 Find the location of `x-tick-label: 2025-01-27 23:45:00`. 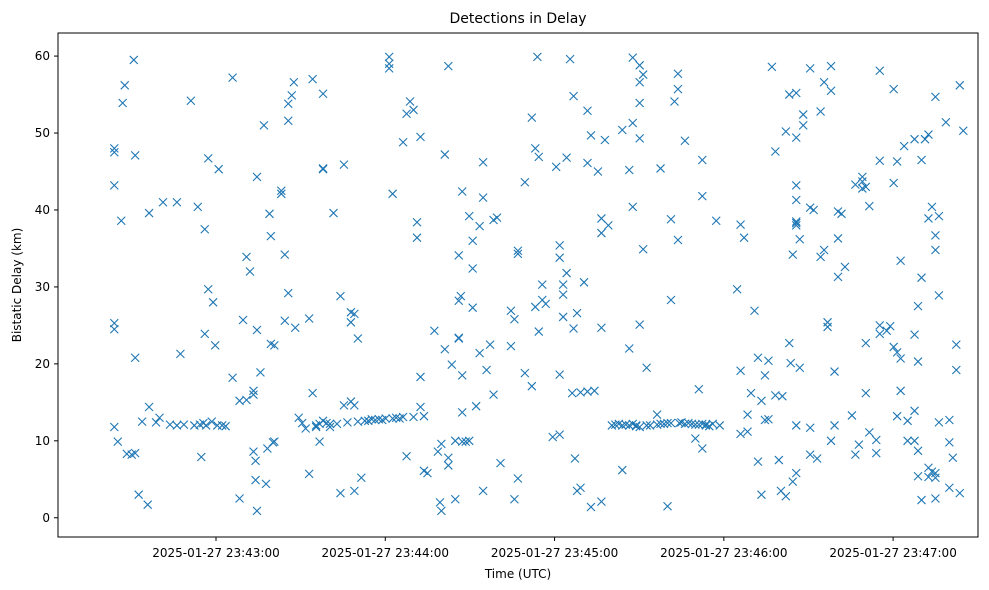

x-tick-label: 2025-01-27 23:45:00 is located at coordinates (554, 553).